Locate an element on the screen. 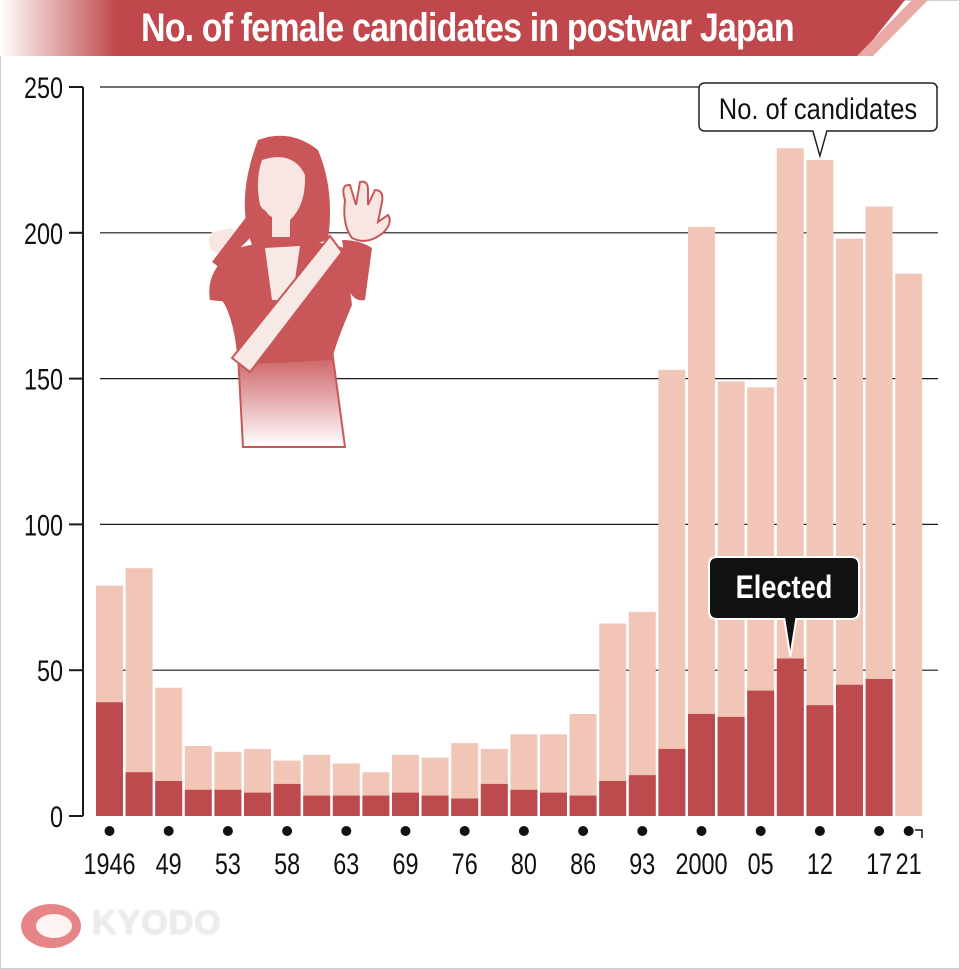 This screenshot has height=969, width=960. bar-elected-2009 is located at coordinates (790, 737).